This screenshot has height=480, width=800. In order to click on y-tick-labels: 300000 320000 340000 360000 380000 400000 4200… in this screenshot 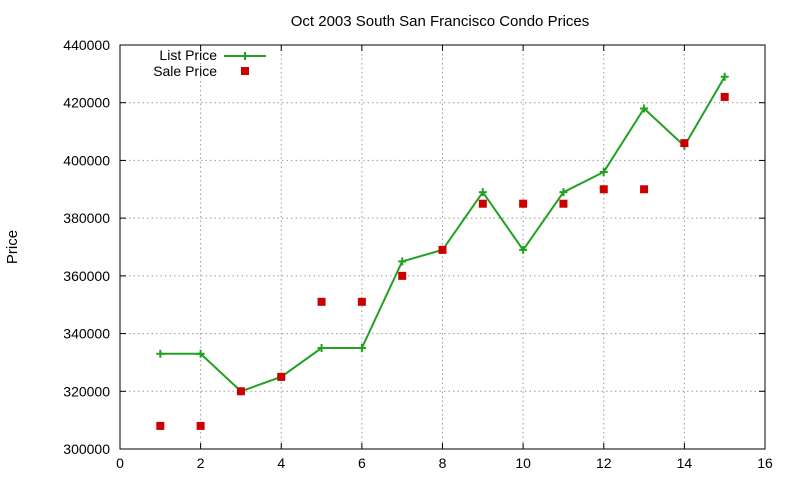, I will do `click(86, 247)`.